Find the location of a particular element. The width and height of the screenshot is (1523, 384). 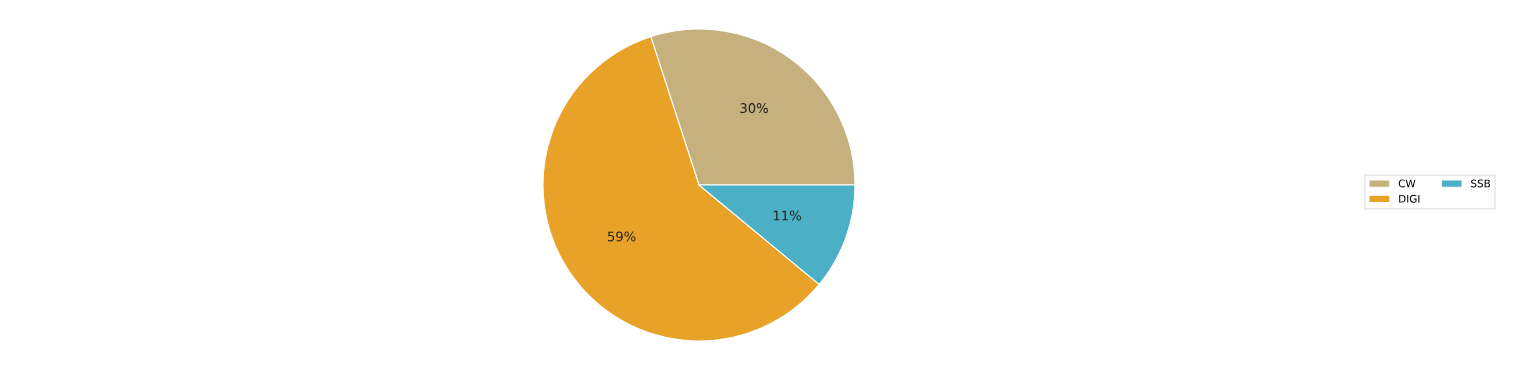

legend-label: DIGI is located at coordinates (1409, 198).